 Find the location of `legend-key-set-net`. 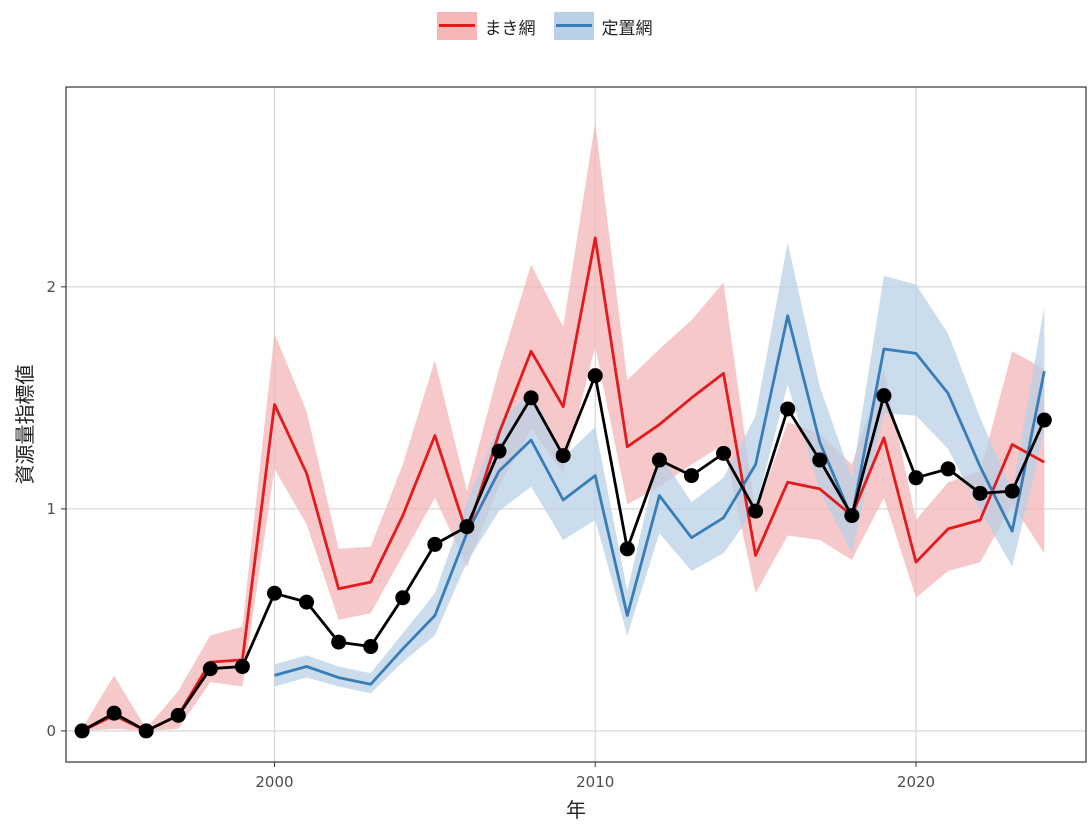

legend-key-set-net is located at coordinates (573, 26).